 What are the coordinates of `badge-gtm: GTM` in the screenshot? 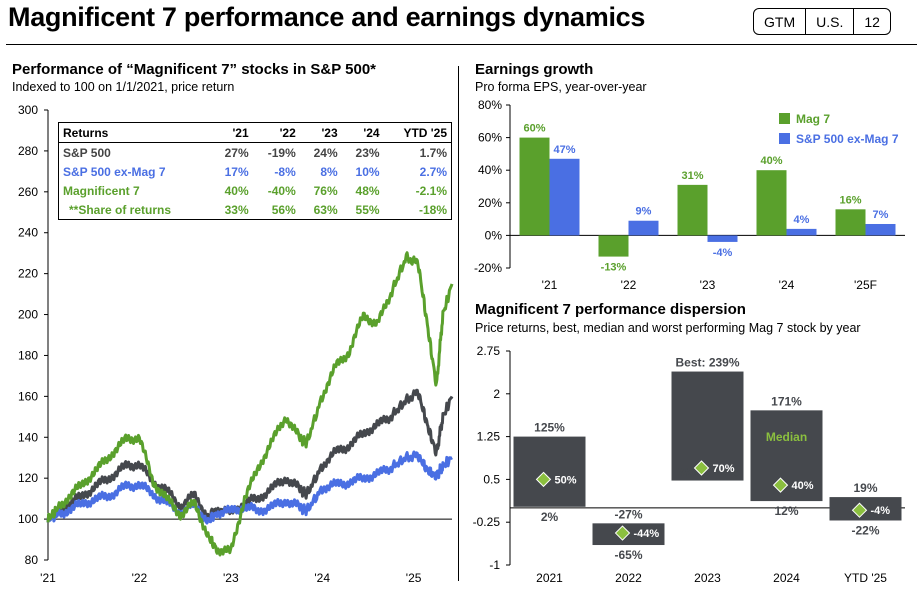 It's located at (780, 21).